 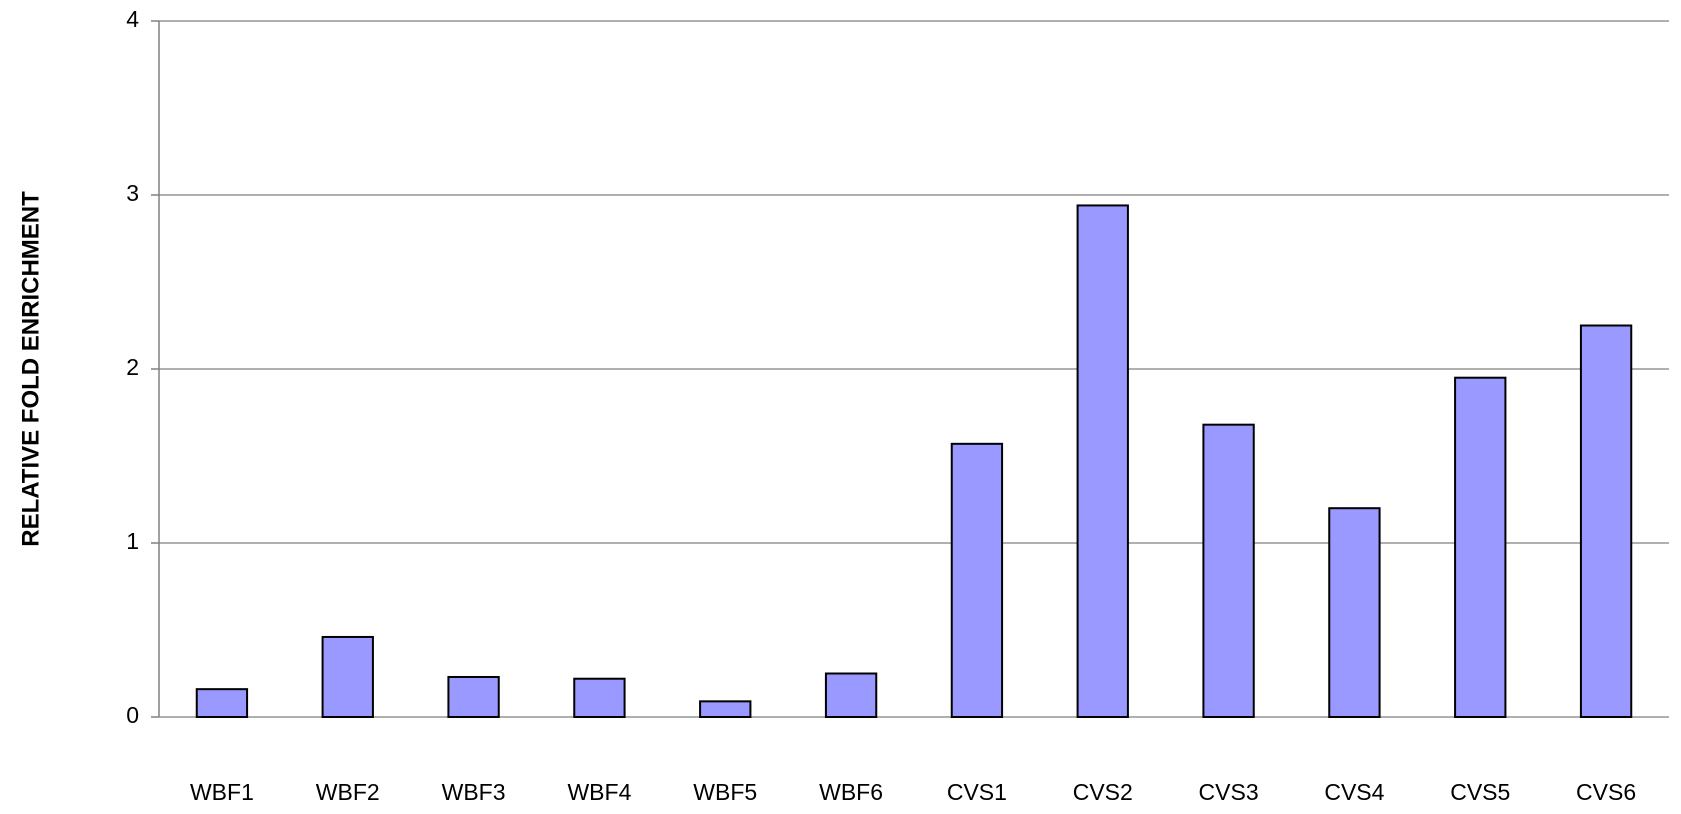 What do you see at coordinates (977, 792) in the screenshot?
I see `x-tick-label: CVS1` at bounding box center [977, 792].